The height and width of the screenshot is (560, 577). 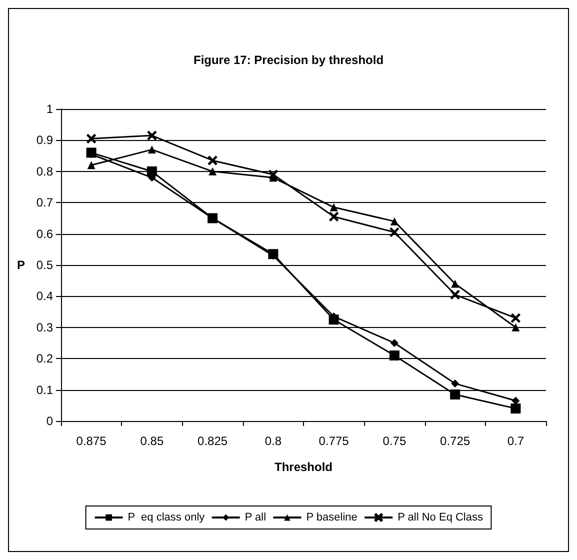 I want to click on x-tick-label: 0.75, so click(x=394, y=441).